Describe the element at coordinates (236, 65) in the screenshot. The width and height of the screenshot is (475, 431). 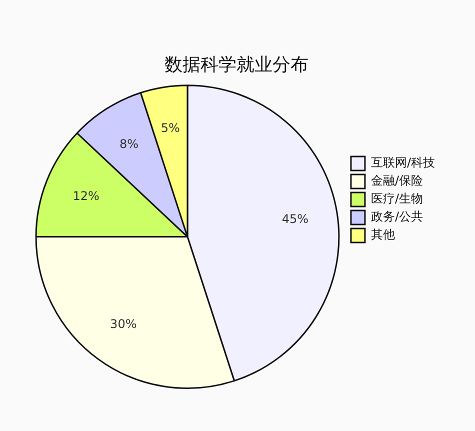
I see `chart-title: 数据科学就业分布` at that location.